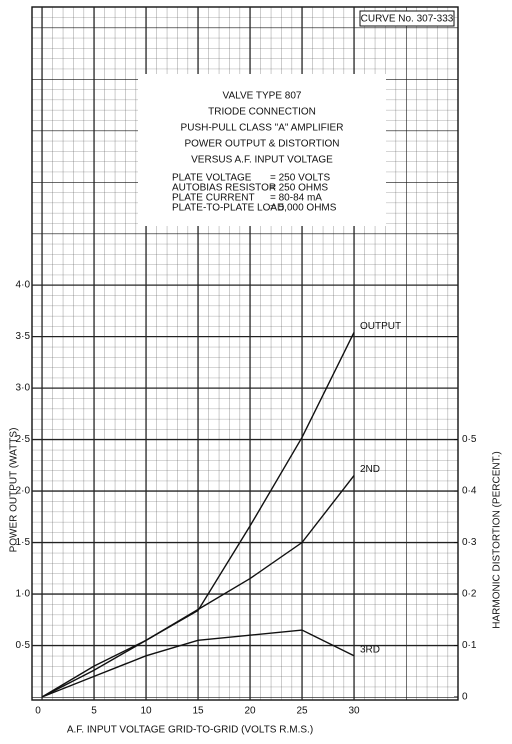 The image size is (512, 744). What do you see at coordinates (300, 178) in the screenshot?
I see `info-condition-value: = 250 VOLTS` at bounding box center [300, 178].